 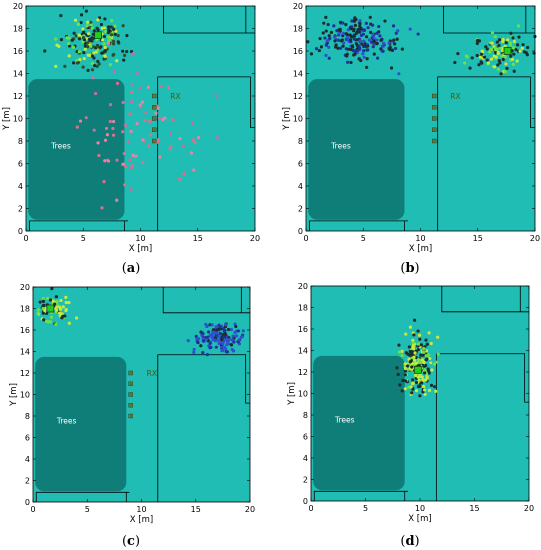 What do you see at coordinates (310, 508) in the screenshot?
I see `x-tick-label: 0` at bounding box center [310, 508].